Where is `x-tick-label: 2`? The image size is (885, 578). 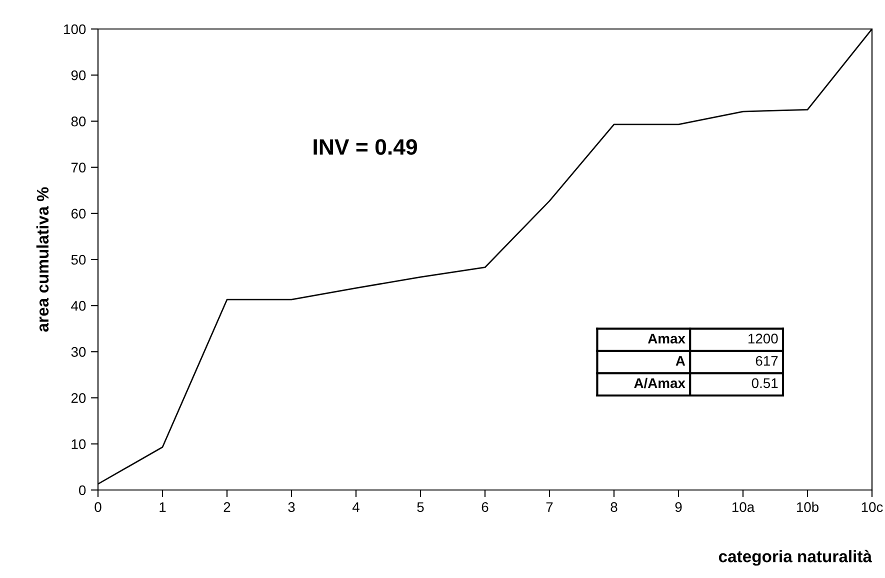 x-tick-label: 2 is located at coordinates (227, 507).